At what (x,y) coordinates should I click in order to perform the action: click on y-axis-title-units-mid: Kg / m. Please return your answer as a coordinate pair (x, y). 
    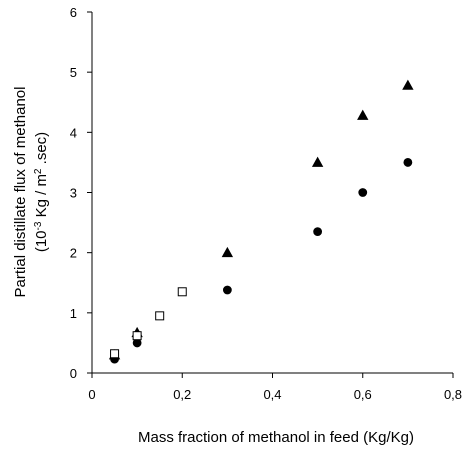
    Looking at the image, I should click on (41, 198).